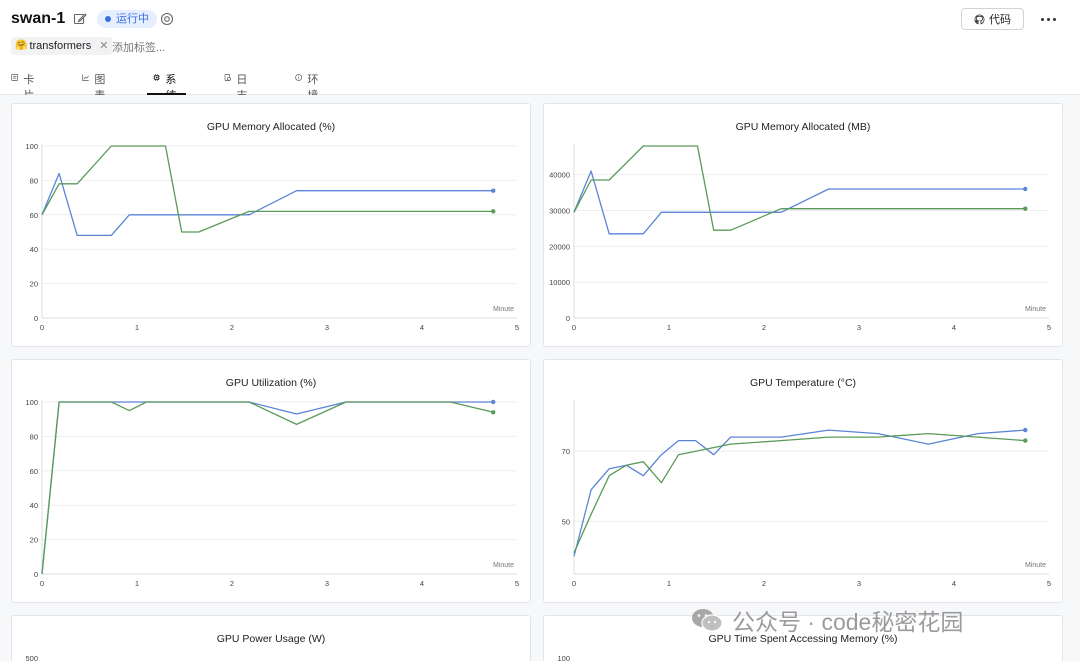 This screenshot has width=1080, height=661. I want to click on code-button: 代码, so click(992, 19).